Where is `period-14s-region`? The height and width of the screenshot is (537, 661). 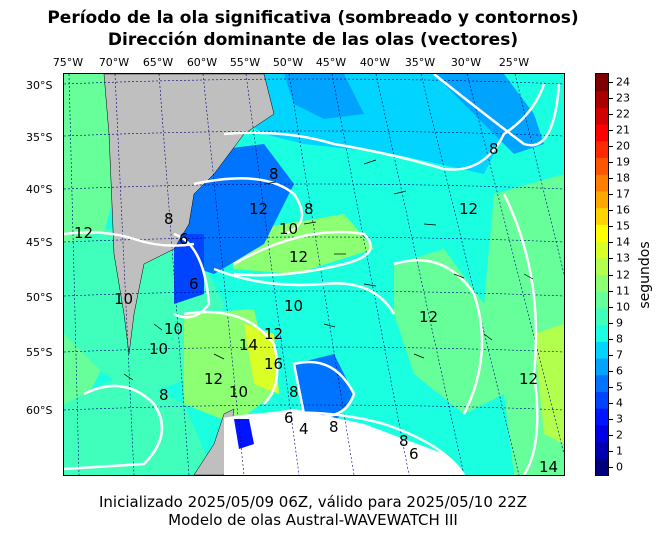
period-14s-region is located at coordinates (261, 359).